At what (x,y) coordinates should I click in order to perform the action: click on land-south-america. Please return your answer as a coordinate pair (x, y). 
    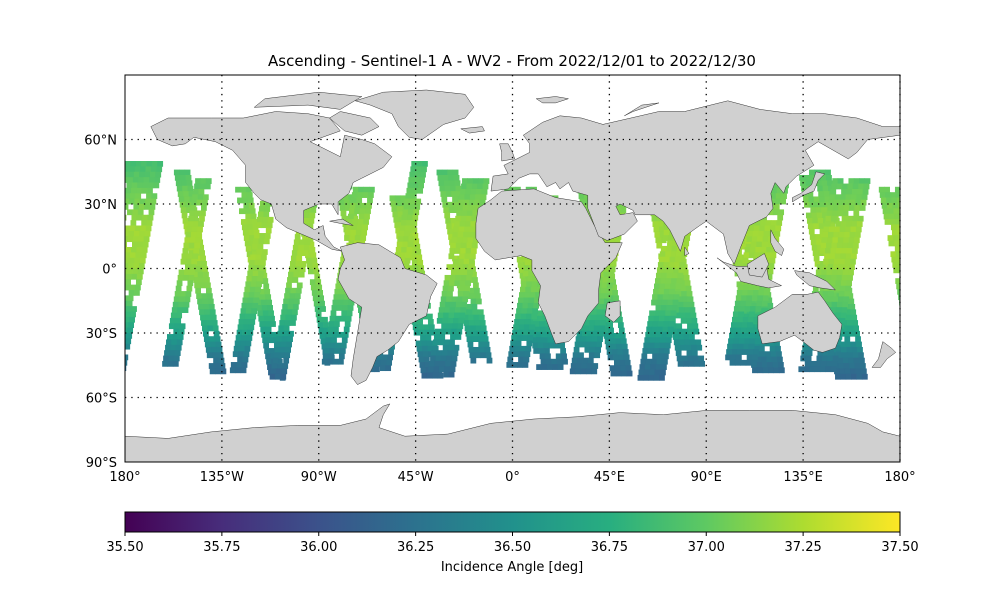
    Looking at the image, I should click on (387, 313).